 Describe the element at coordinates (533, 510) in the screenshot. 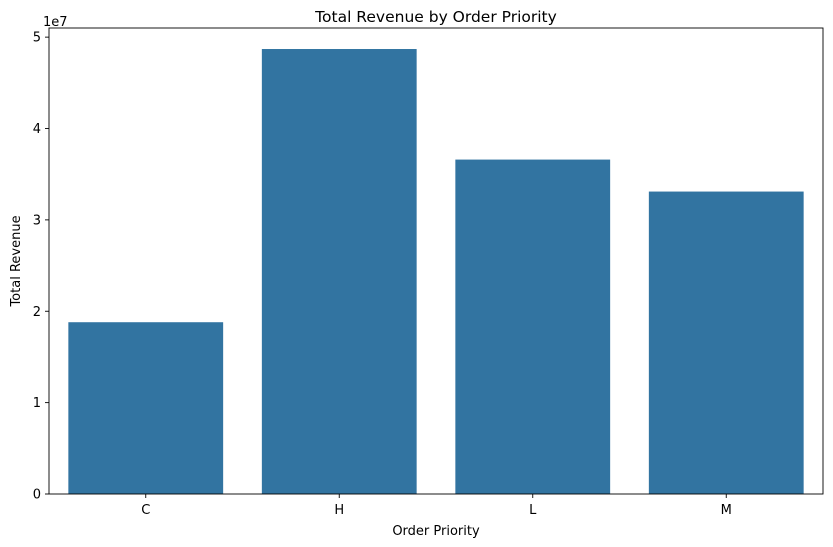

I see `x-tick-label: L` at that location.